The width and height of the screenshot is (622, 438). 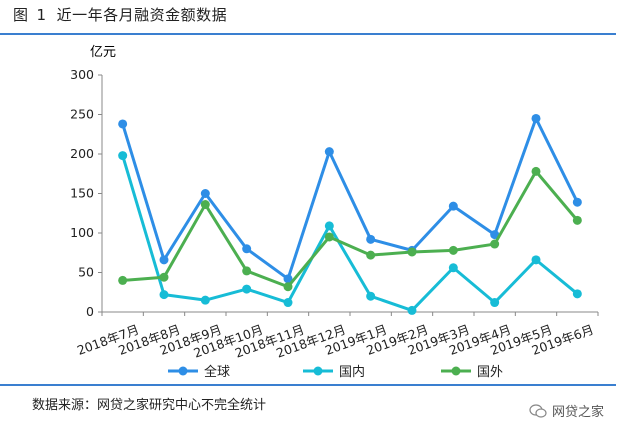 I want to click on figure-number: 1, so click(x=41, y=15).